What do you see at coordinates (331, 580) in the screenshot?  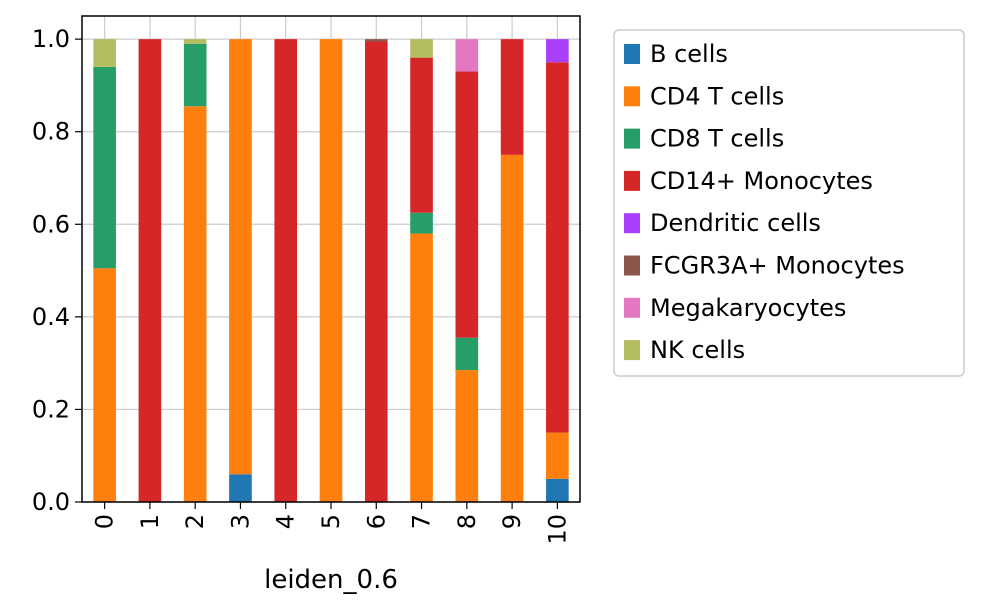 I see `x-axis-title: leiden_0.6` at bounding box center [331, 580].